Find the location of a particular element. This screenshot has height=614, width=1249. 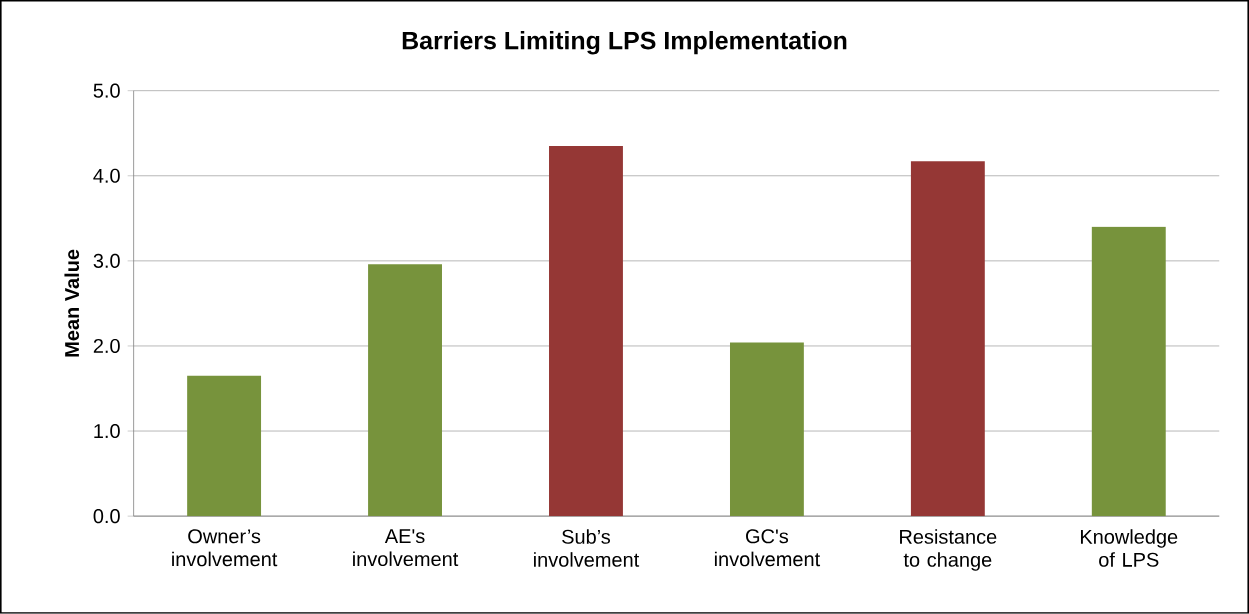

y-tick-label: 1.0 is located at coordinates (107, 431).